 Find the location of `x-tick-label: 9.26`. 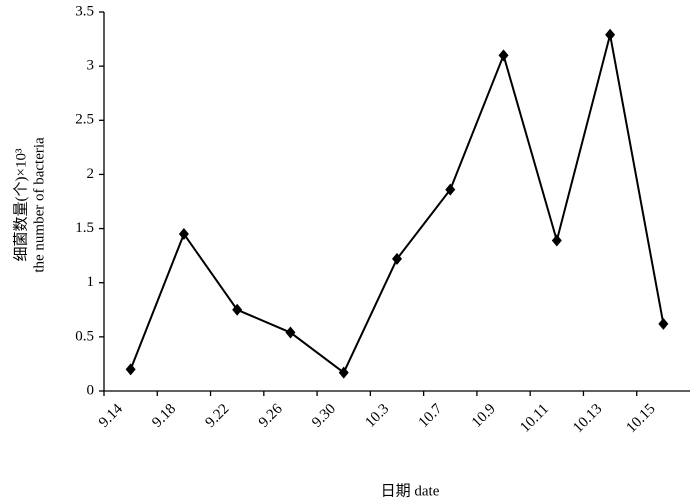

x-tick-label: 9.26 is located at coordinates (271, 416).